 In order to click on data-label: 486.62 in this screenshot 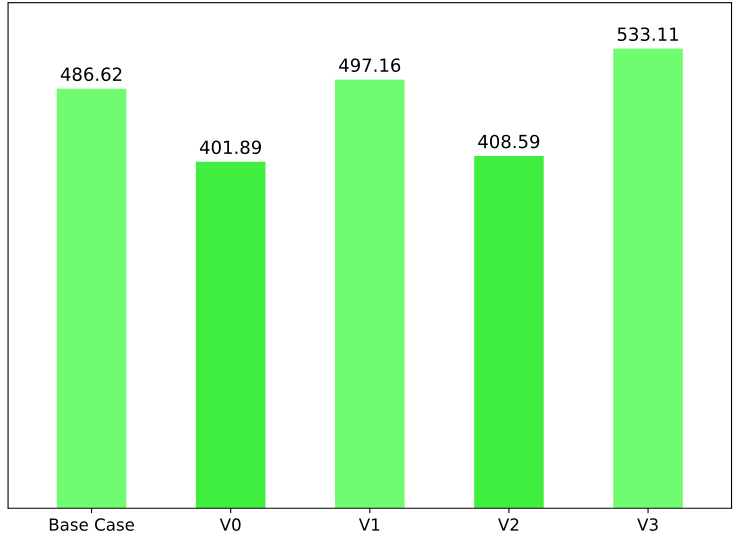, I will do `click(91, 74)`.